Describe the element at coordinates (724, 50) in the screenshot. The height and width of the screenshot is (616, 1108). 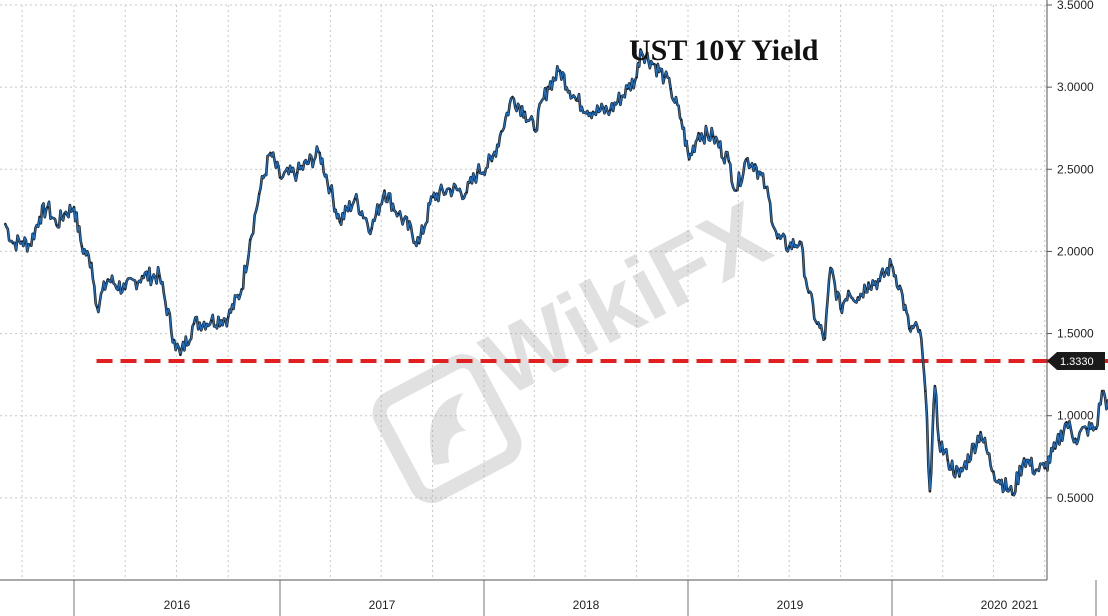
I see `chart-title: UST 10Y Yield` at that location.